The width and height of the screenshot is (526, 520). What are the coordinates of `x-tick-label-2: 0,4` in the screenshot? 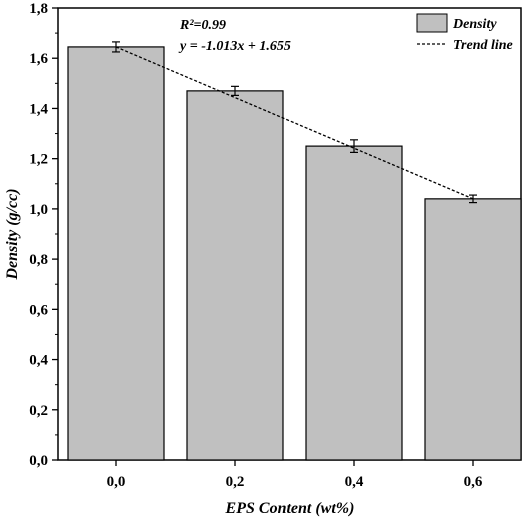 It's located at (354, 482).